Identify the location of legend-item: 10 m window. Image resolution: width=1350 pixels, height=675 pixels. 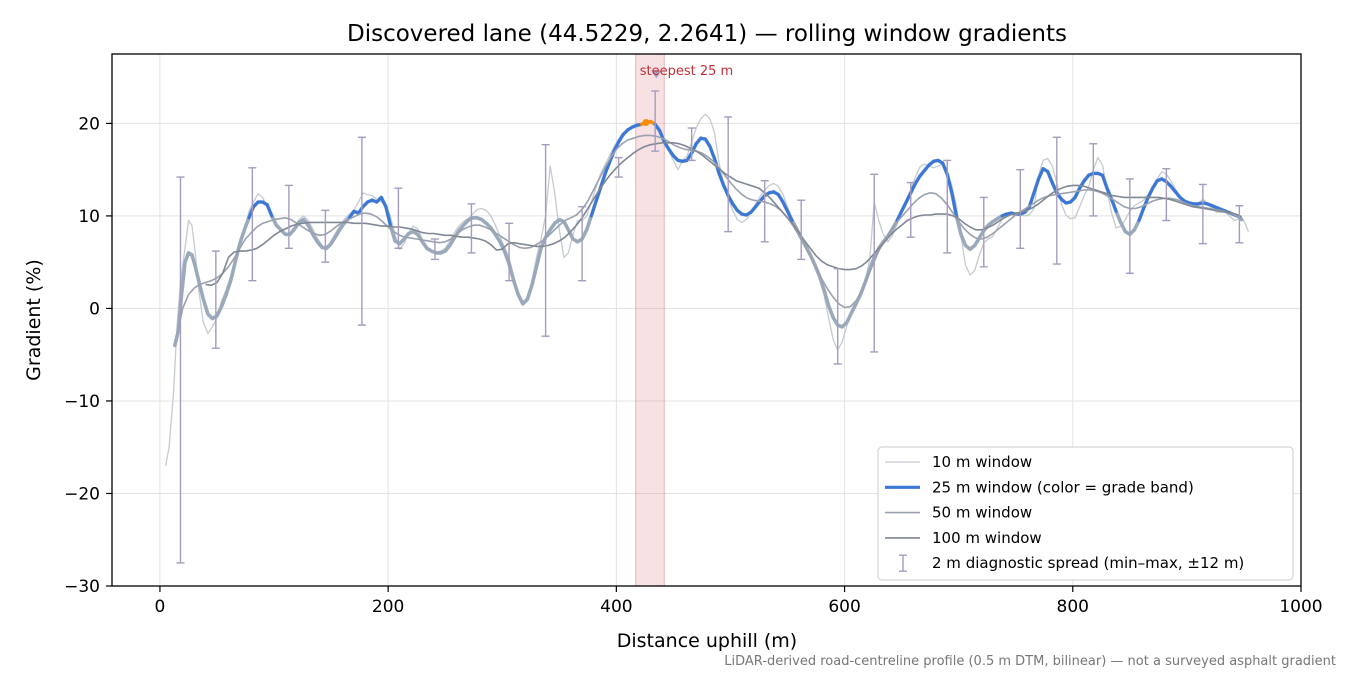
(958, 462).